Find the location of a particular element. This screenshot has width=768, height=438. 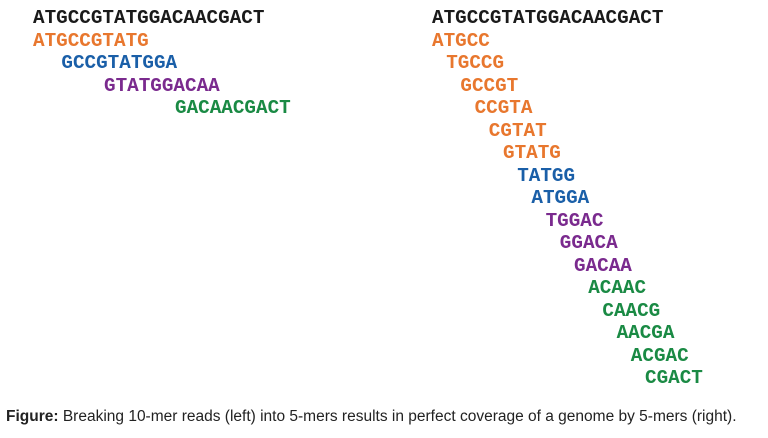

read-sequence: ATGCCGTATG is located at coordinates (91, 40).